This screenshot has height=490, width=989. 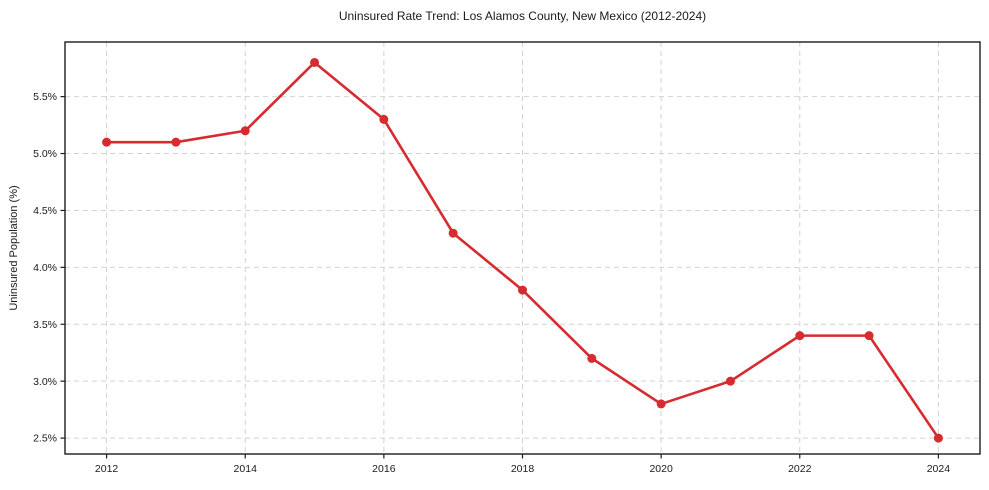 What do you see at coordinates (939, 469) in the screenshot?
I see `x-tick-label: 2024` at bounding box center [939, 469].